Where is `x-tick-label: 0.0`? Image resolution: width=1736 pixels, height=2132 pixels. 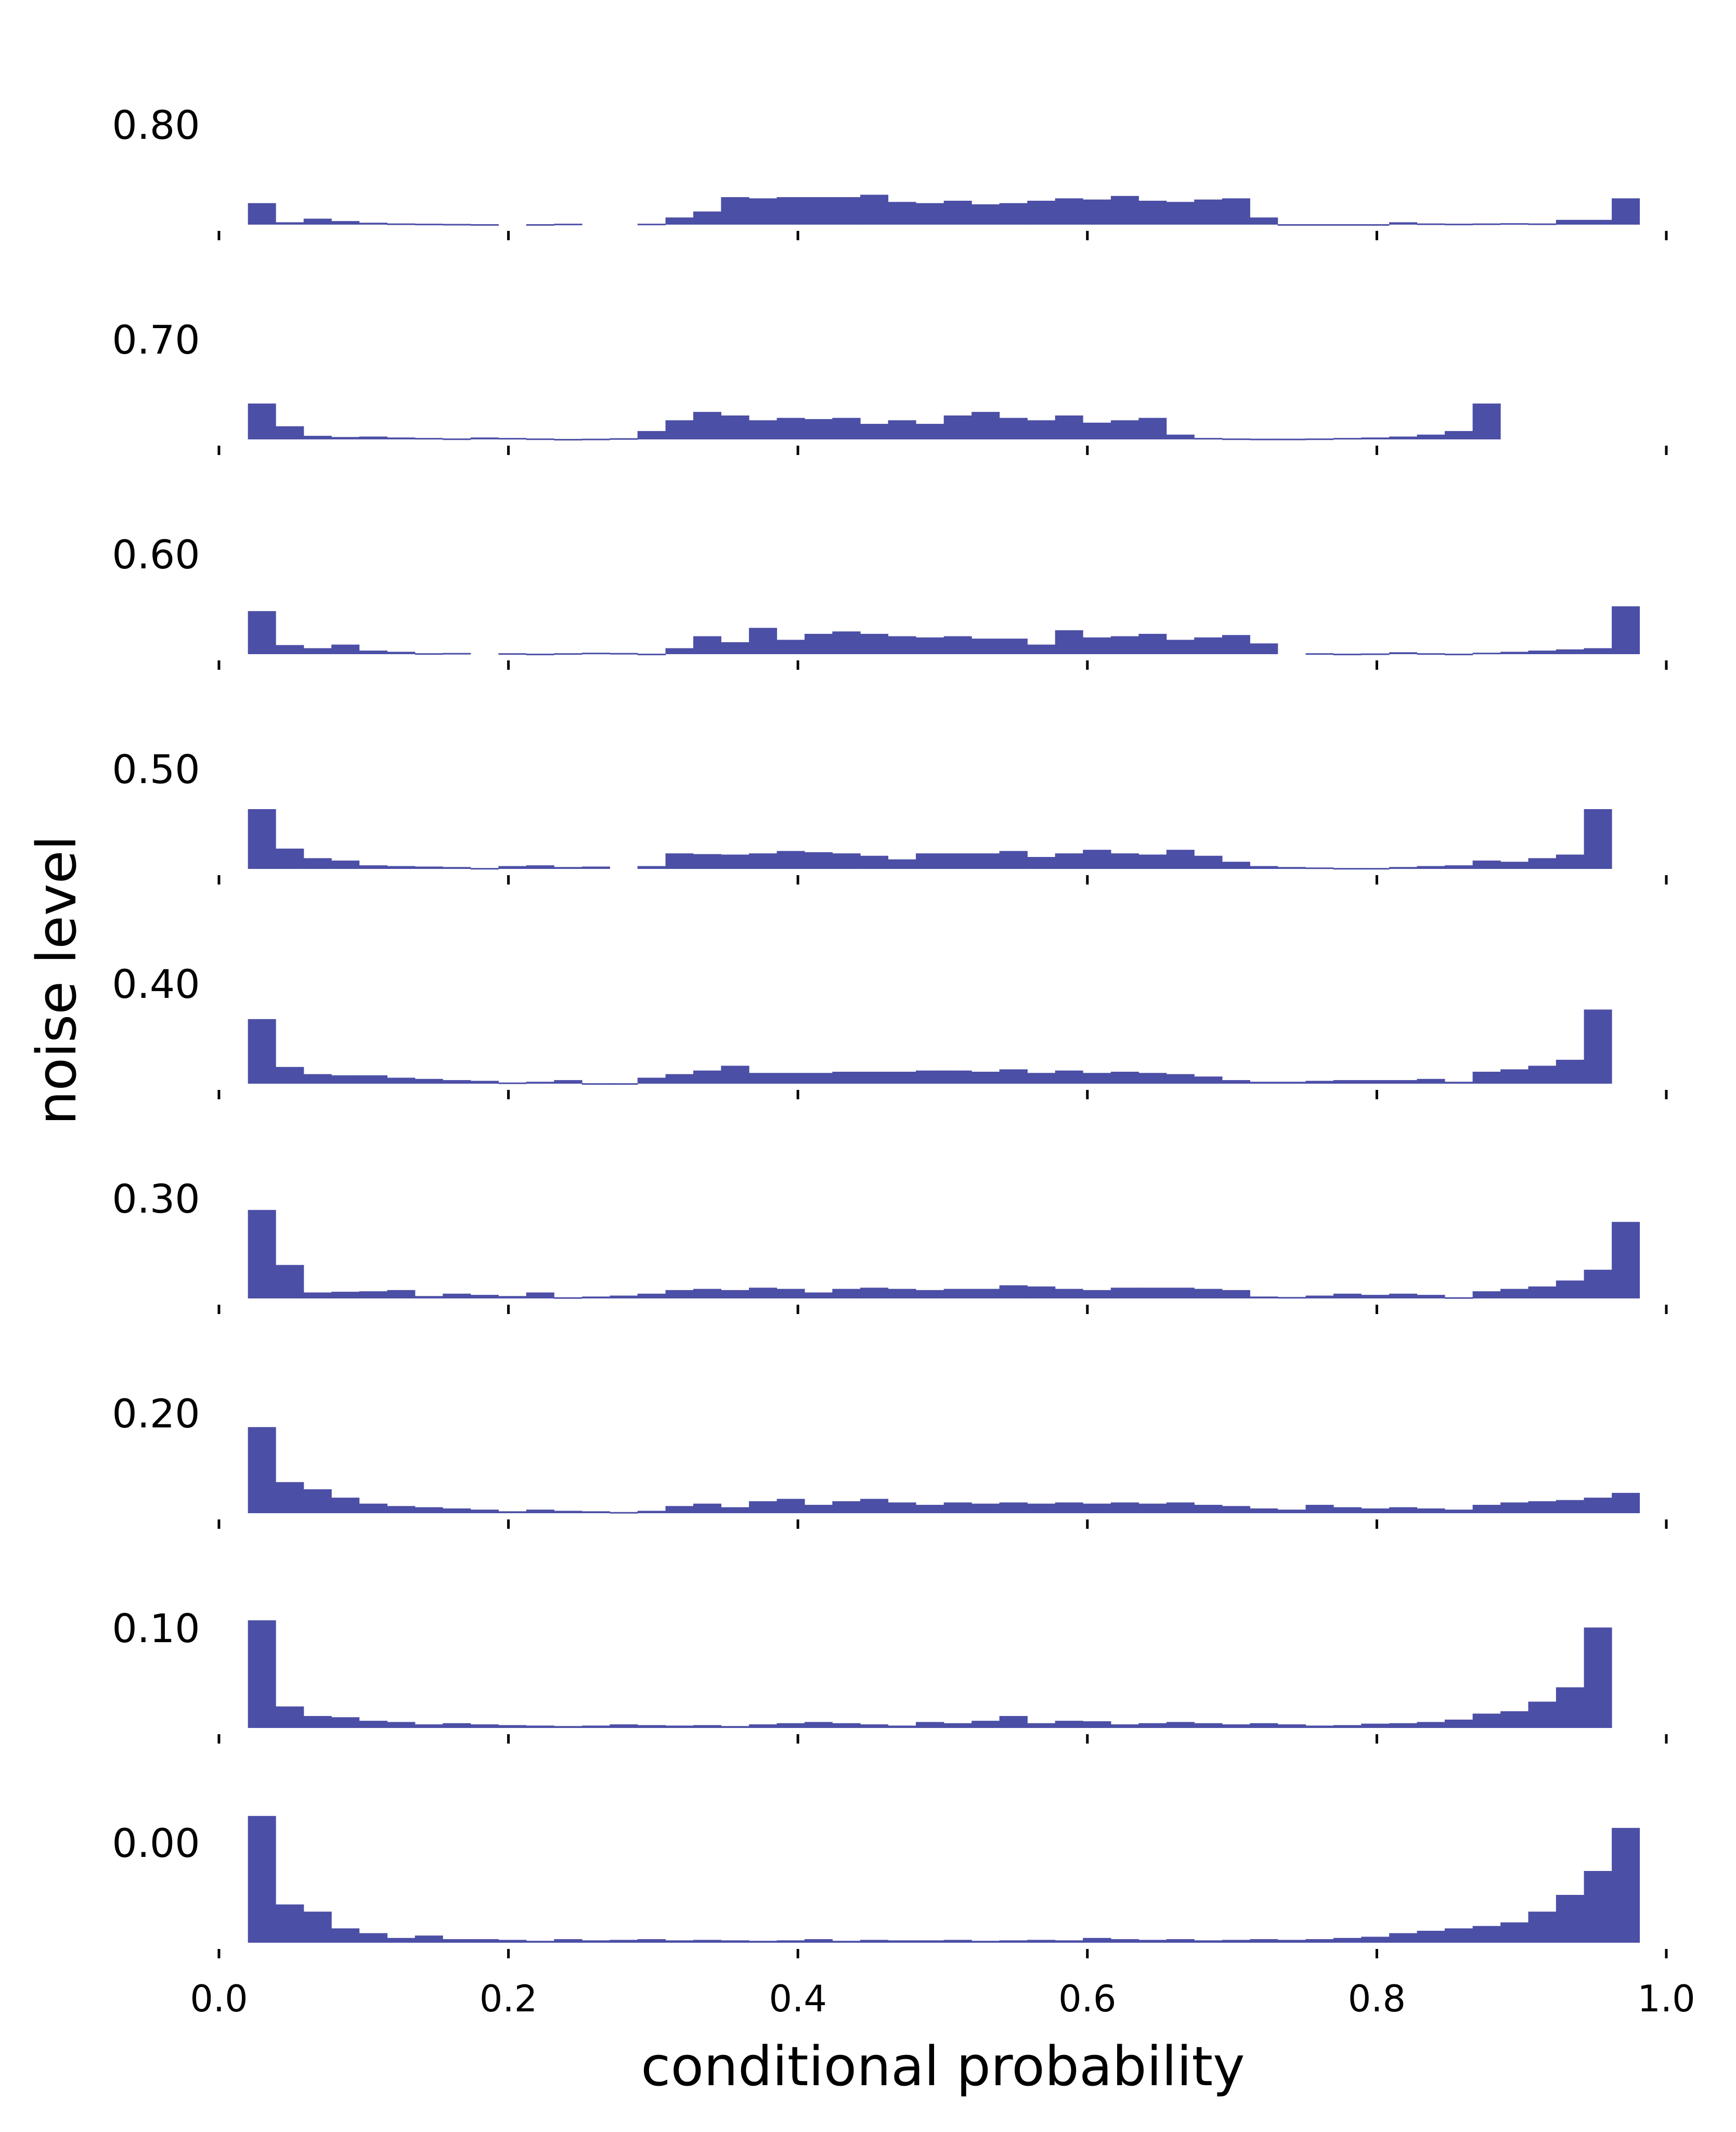 x-tick-label: 0.0 is located at coordinates (219, 1999).